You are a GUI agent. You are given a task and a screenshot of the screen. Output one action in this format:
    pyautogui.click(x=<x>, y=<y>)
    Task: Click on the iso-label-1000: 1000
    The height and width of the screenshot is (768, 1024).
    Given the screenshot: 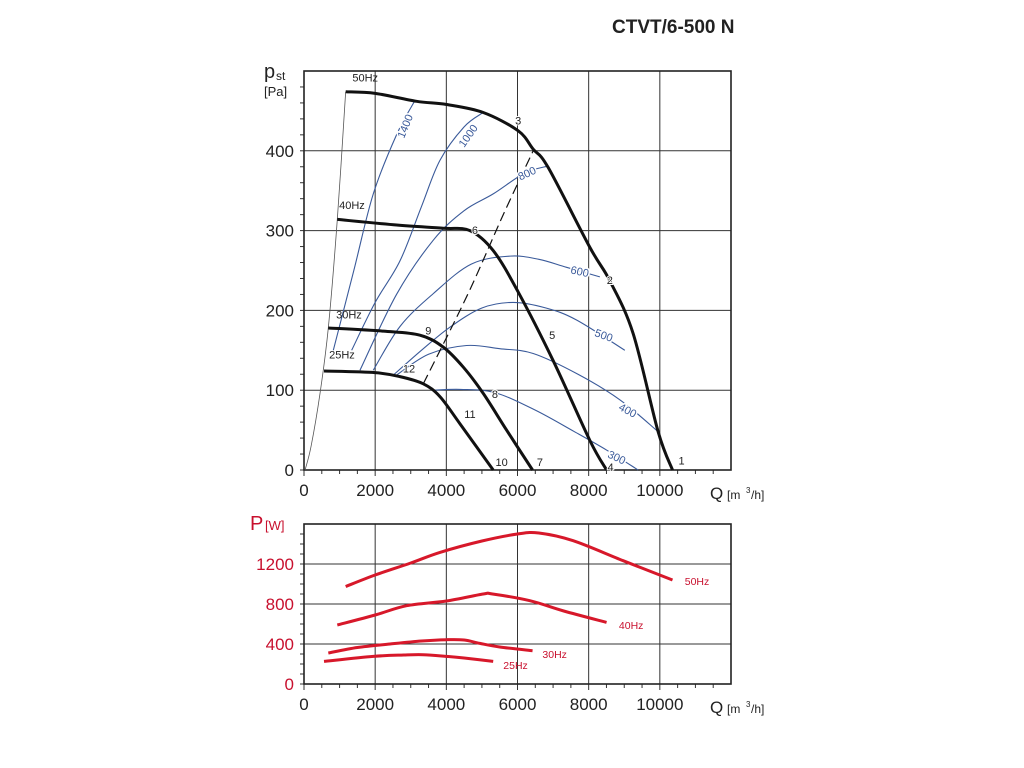 What is the action you would take?
    pyautogui.click(x=469, y=136)
    